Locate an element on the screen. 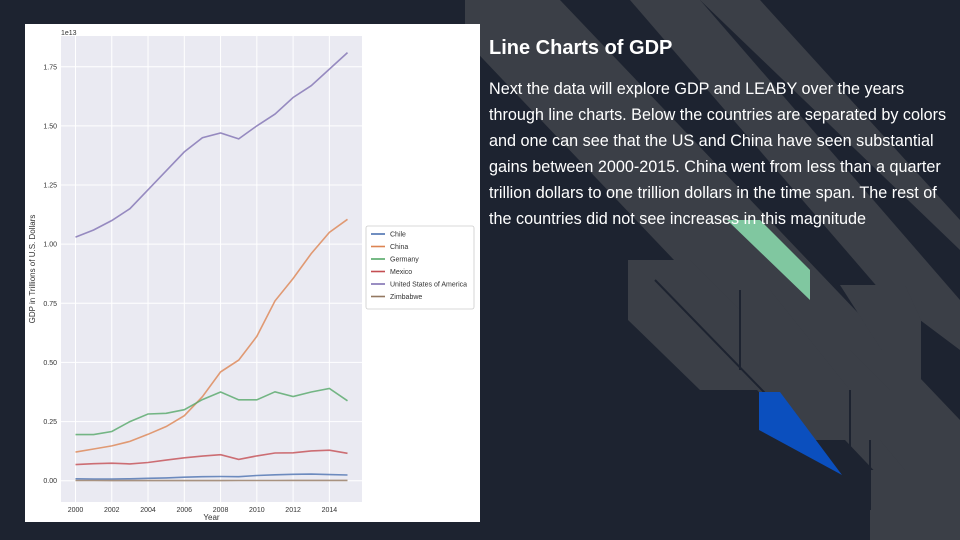 This screenshot has height=540, width=960. offset-label: 1e13 is located at coordinates (69, 33).